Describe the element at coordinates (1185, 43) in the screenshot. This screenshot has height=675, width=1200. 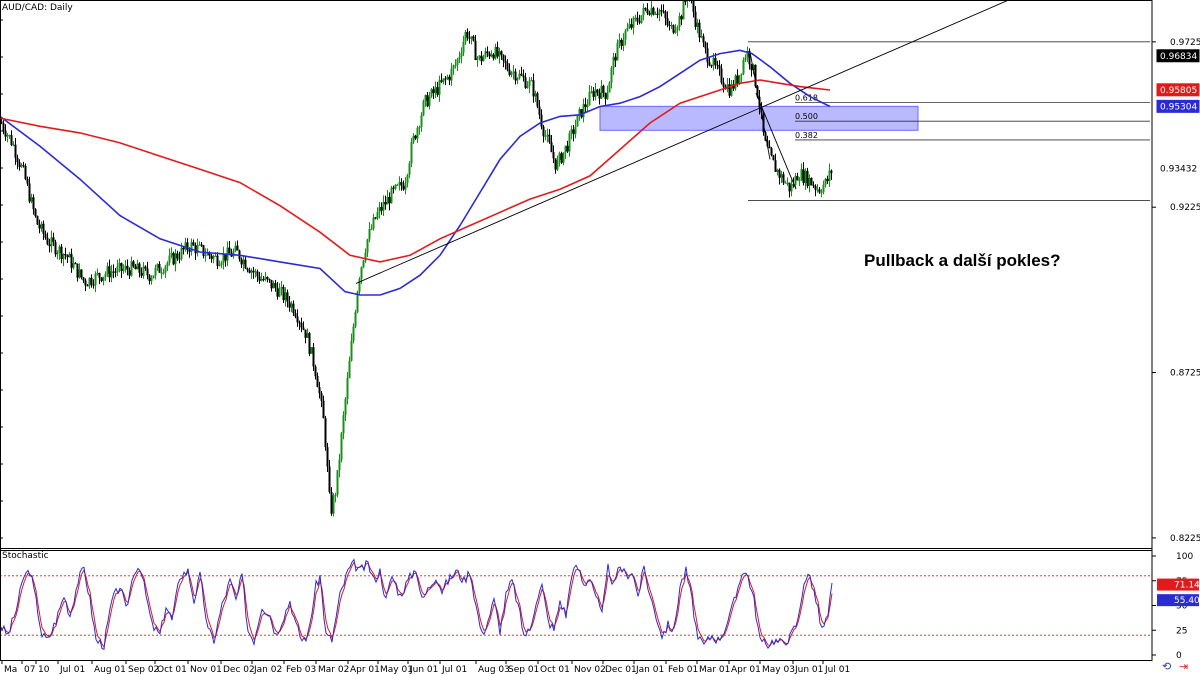
I see `price-axis-label: 0.97255` at that location.